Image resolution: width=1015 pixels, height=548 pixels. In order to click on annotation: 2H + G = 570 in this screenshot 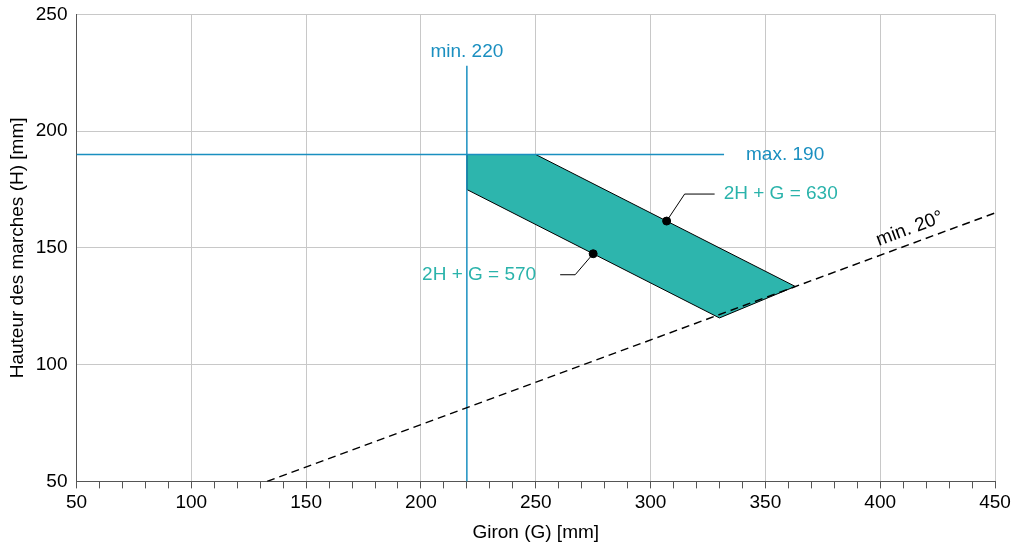, I will do `click(479, 273)`.